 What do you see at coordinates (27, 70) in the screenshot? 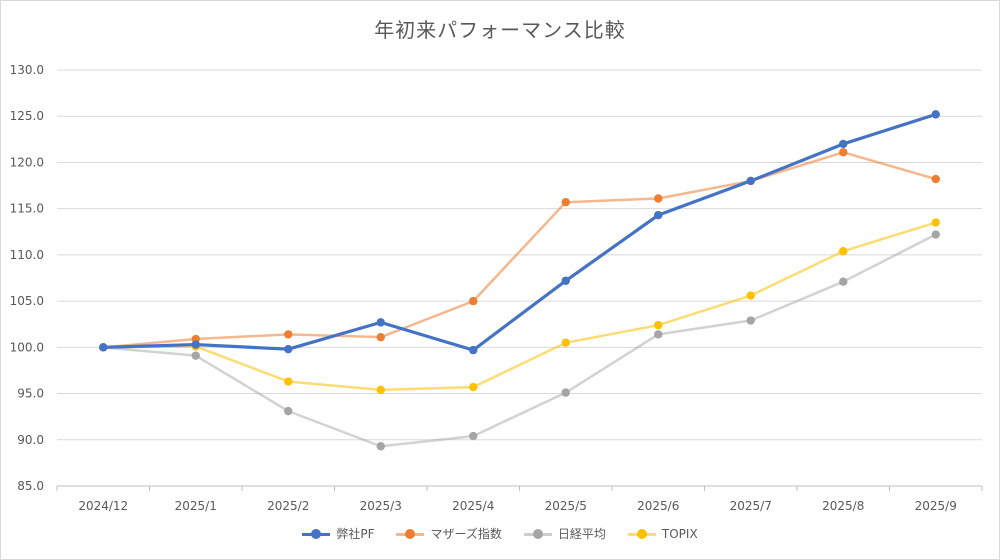
I see `y-tick-label: 130.0` at bounding box center [27, 70].